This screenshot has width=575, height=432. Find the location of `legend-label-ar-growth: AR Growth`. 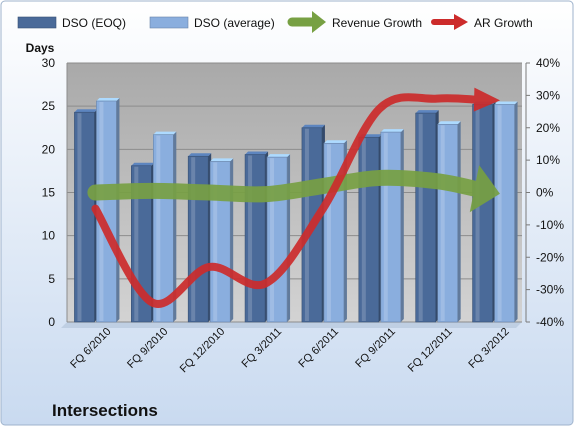

legend-label-ar-growth: AR Growth is located at coordinates (503, 23).